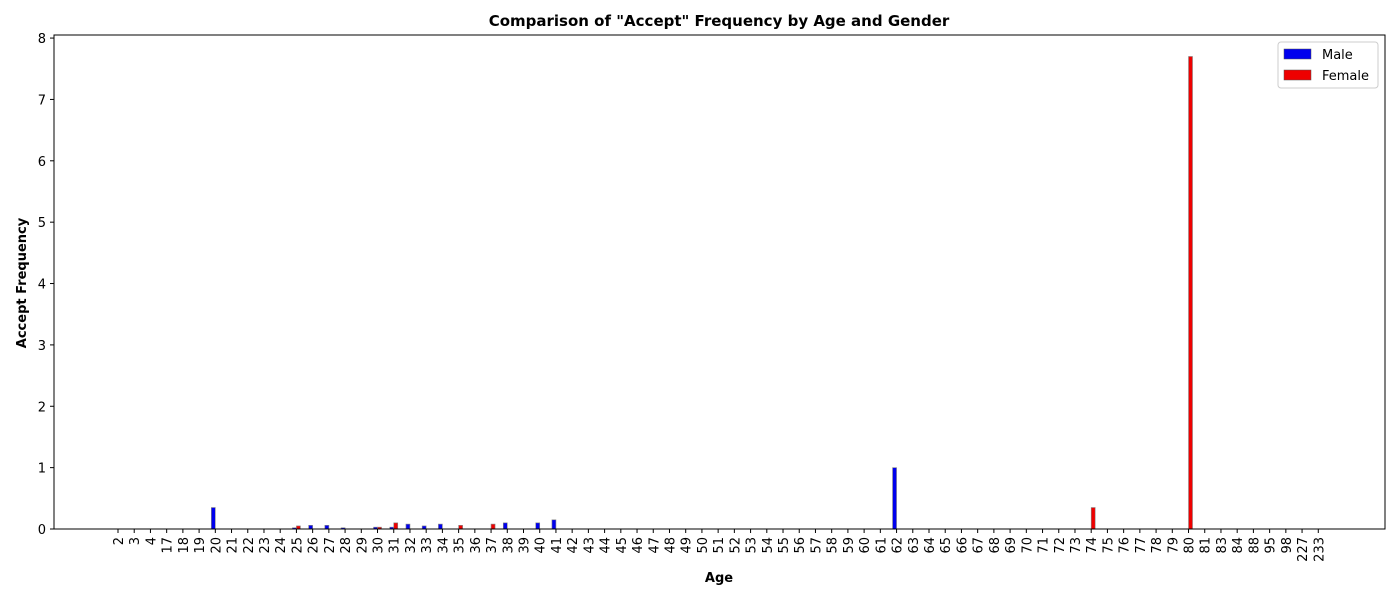 This screenshot has height=600, width=1400. I want to click on x-tick-label: 39, so click(525, 545).